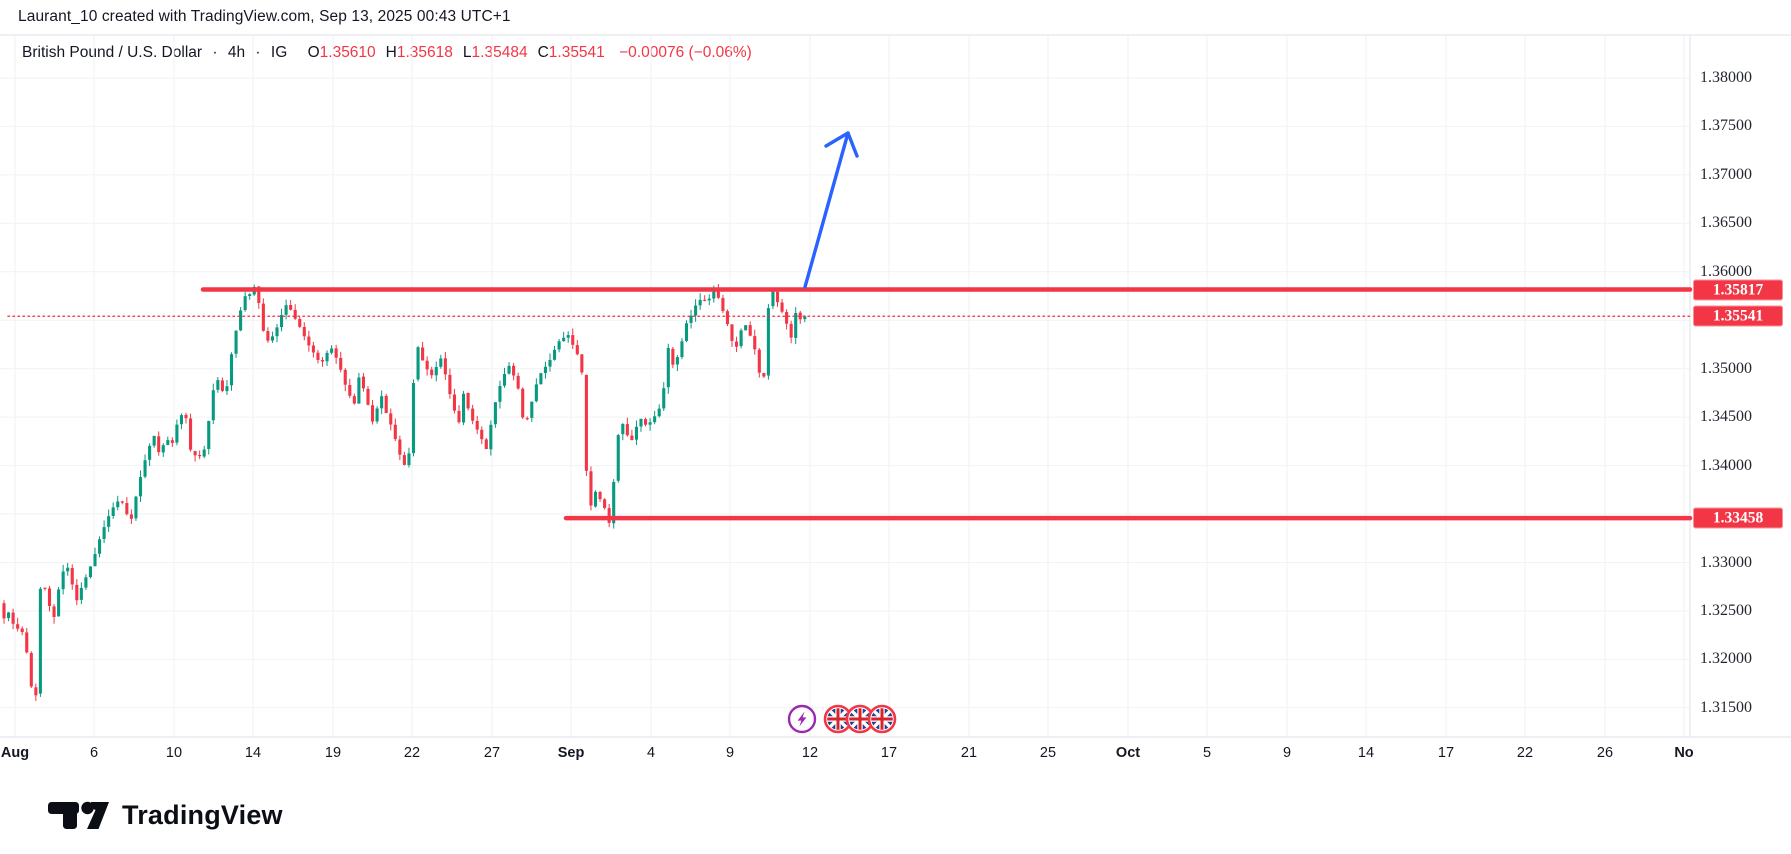 The height and width of the screenshot is (854, 1791). Describe the element at coordinates (1726, 417) in the screenshot. I see `price-tick-label: 1.34500` at that location.